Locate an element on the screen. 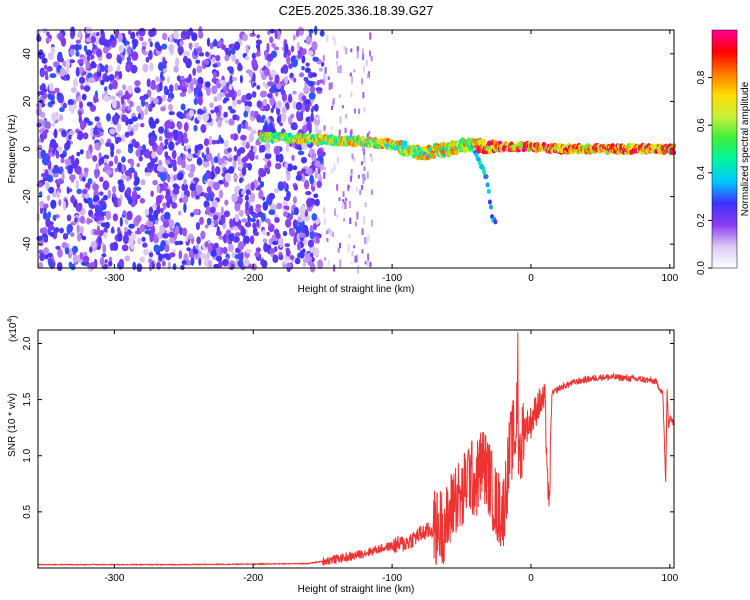 Image resolution: width=750 pixels, height=600 pixels. x-tick-label: 0 is located at coordinates (531, 578).